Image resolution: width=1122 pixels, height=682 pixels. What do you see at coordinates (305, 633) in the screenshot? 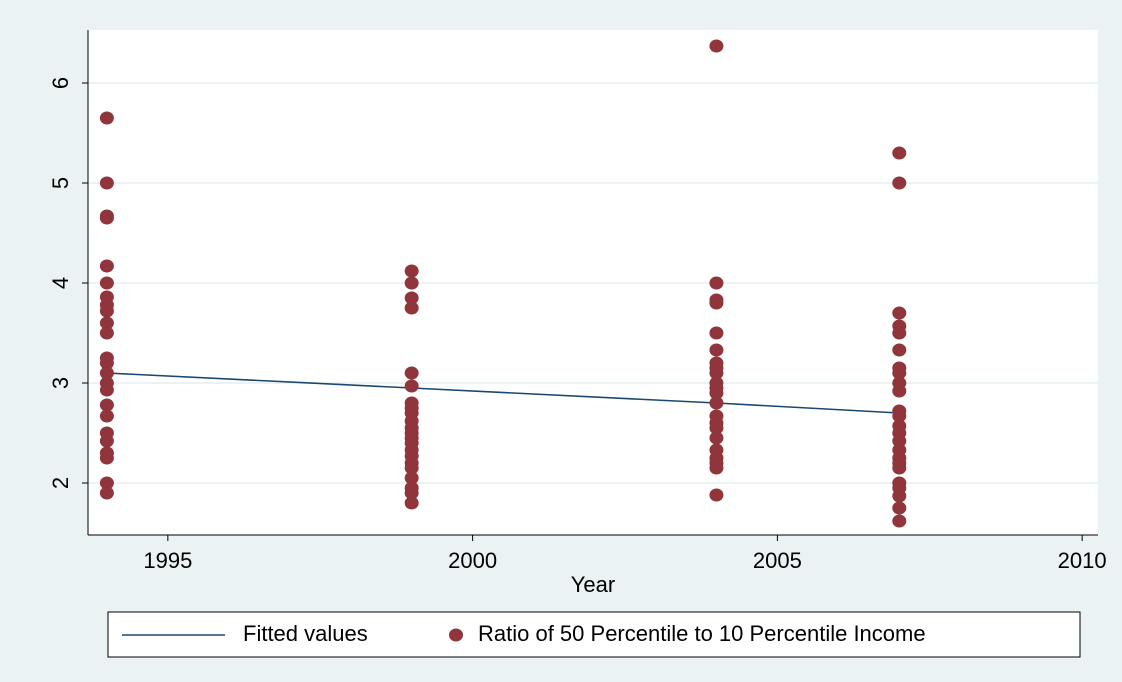
I see `legend-label: Fitted values` at bounding box center [305, 633].